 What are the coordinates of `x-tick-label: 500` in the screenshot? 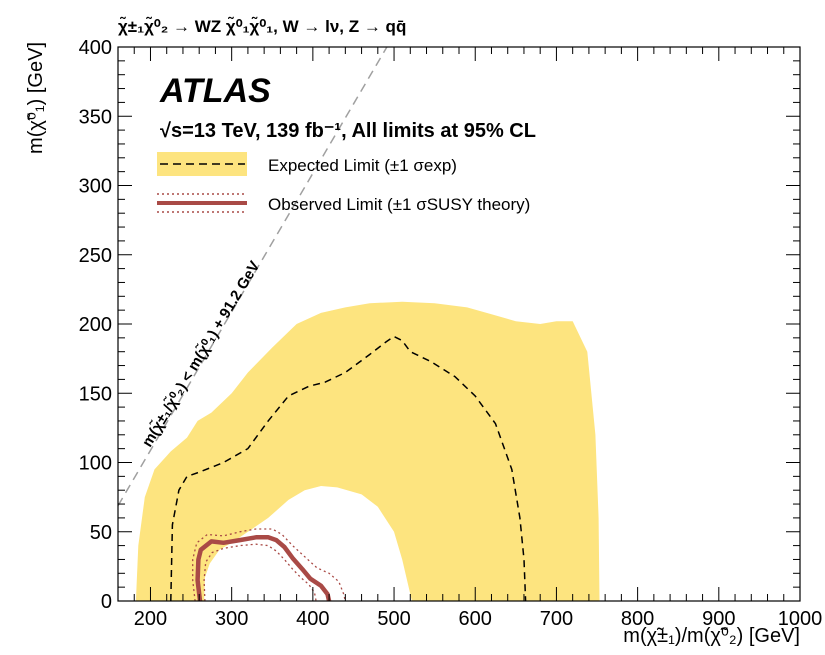 It's located at (393, 619).